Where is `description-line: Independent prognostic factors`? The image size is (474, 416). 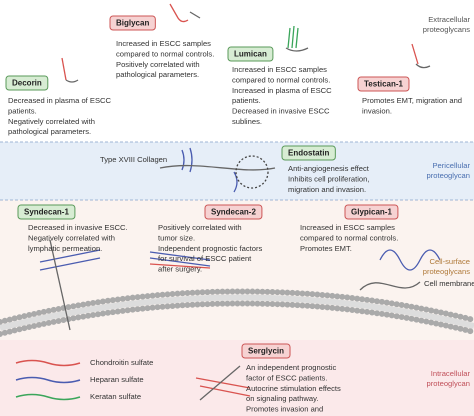
description-line: Independent prognostic factors is located at coordinates (210, 248).